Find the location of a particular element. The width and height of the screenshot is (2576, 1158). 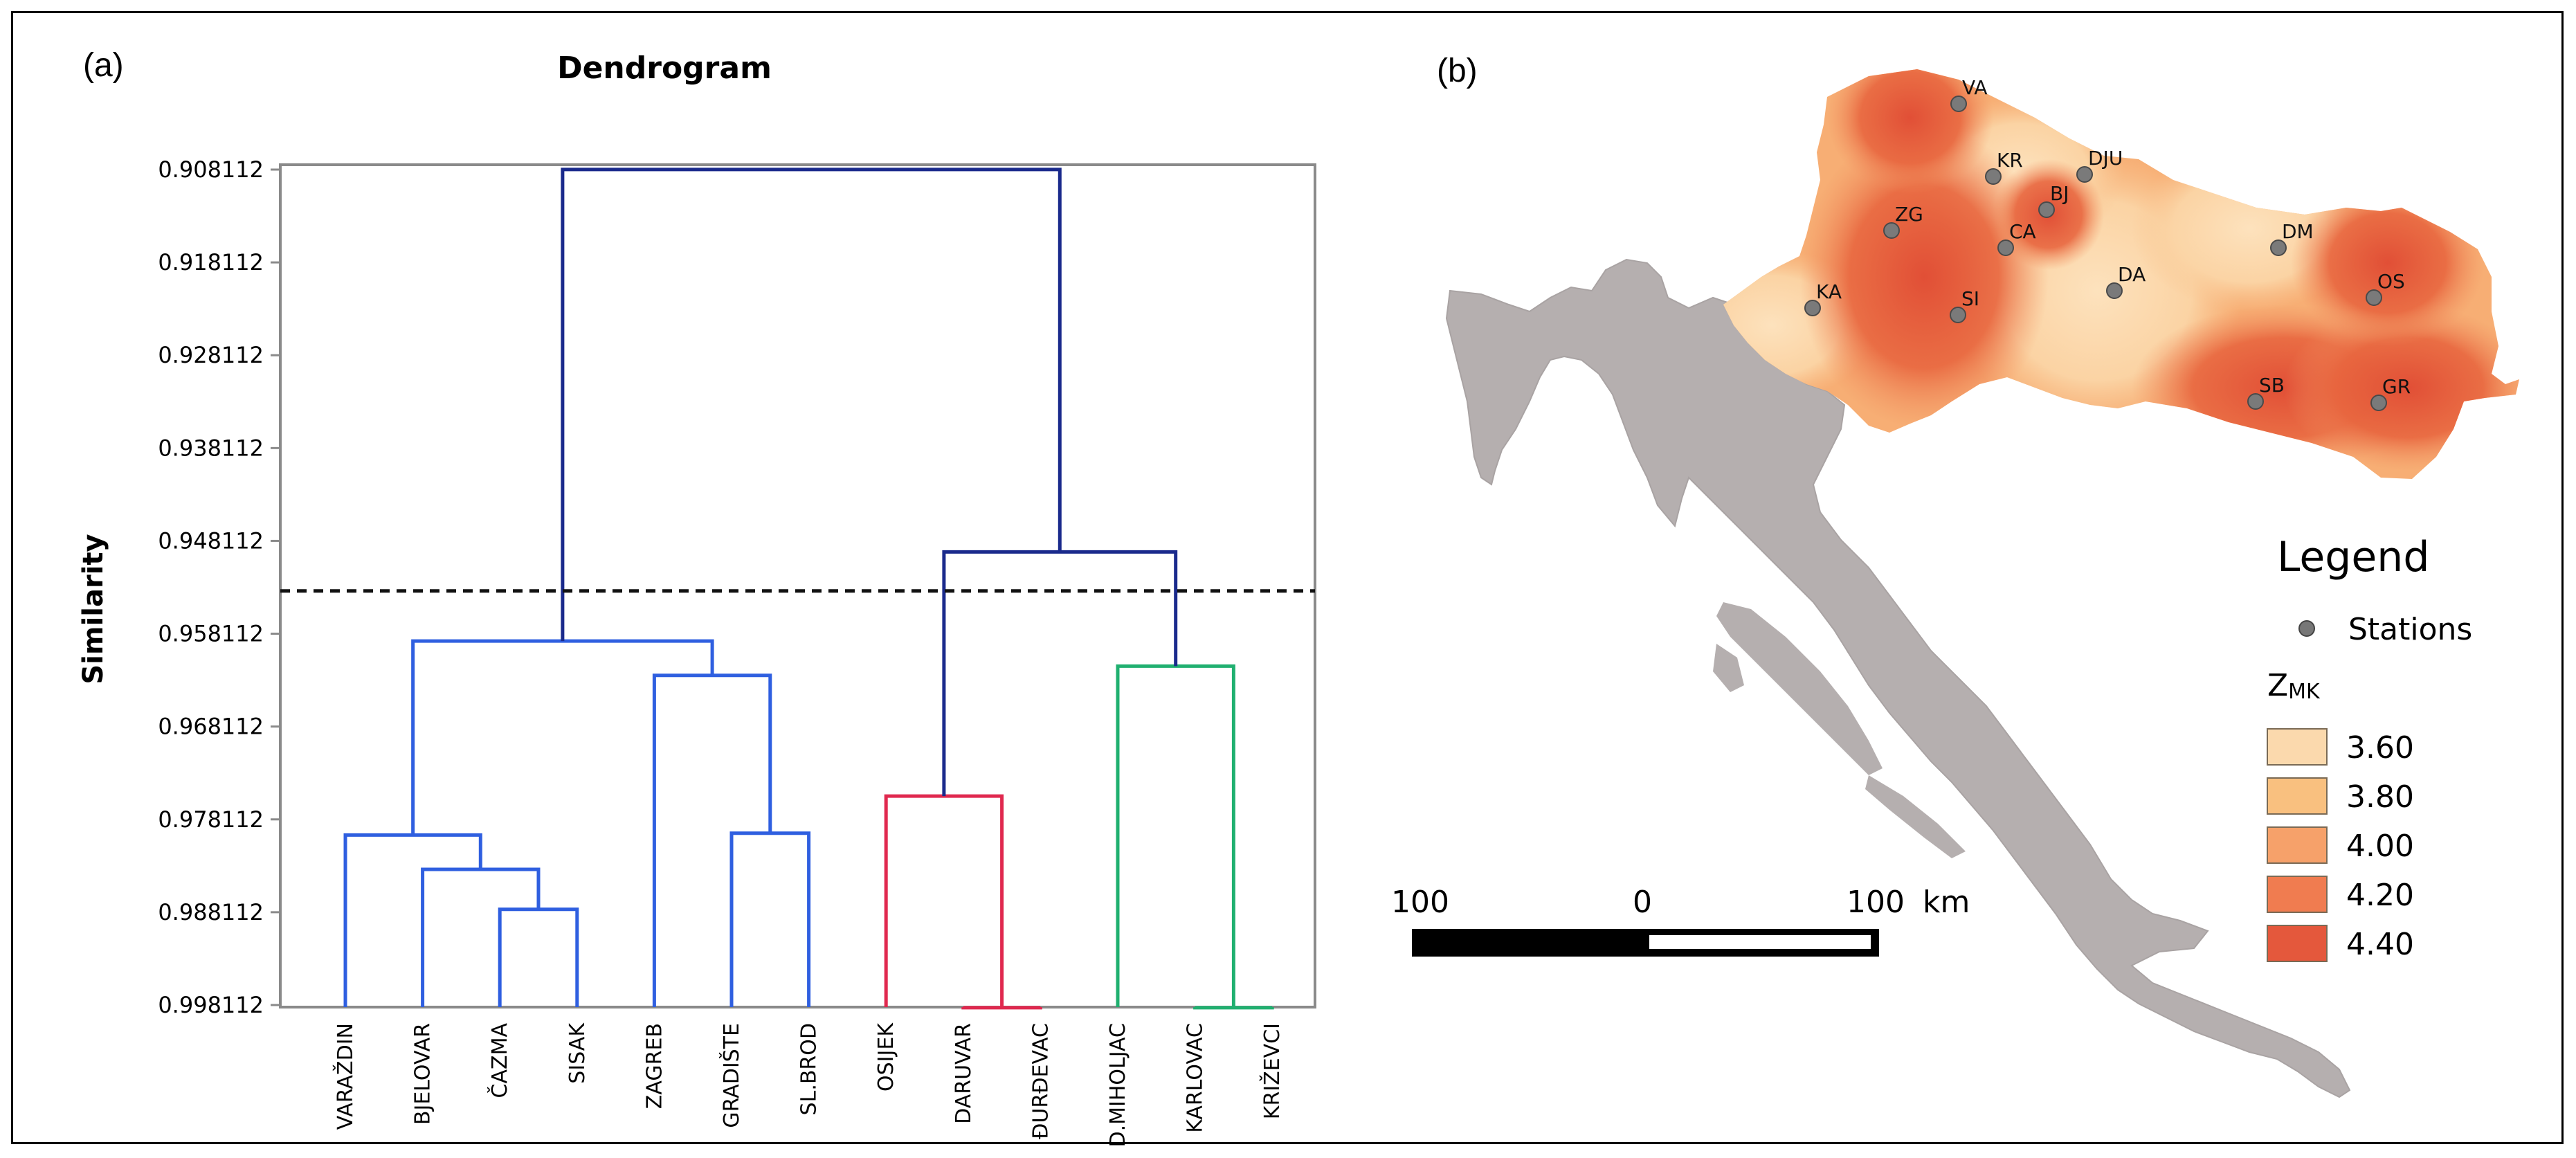

station-code: DA is located at coordinates (2132, 274).